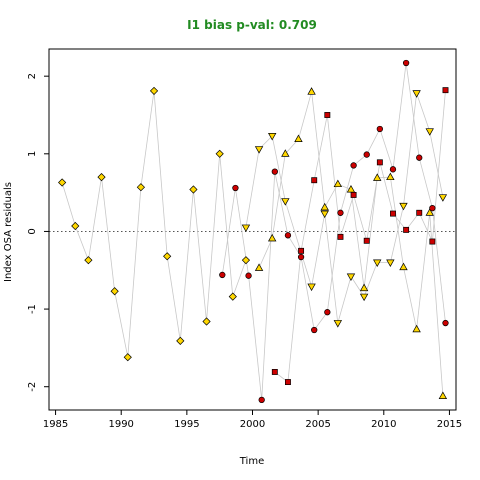 The width and height of the screenshot is (480, 480). I want to click on x-tick-label: 1985, so click(55, 424).